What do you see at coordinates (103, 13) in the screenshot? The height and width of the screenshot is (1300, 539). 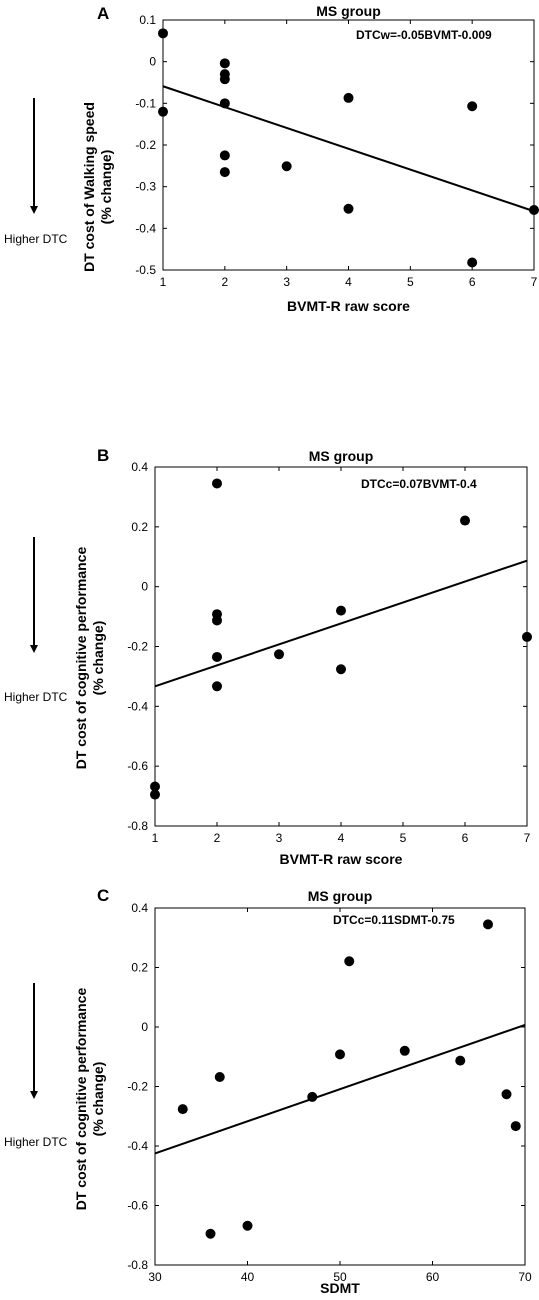 I see `panel-letter: A` at bounding box center [103, 13].